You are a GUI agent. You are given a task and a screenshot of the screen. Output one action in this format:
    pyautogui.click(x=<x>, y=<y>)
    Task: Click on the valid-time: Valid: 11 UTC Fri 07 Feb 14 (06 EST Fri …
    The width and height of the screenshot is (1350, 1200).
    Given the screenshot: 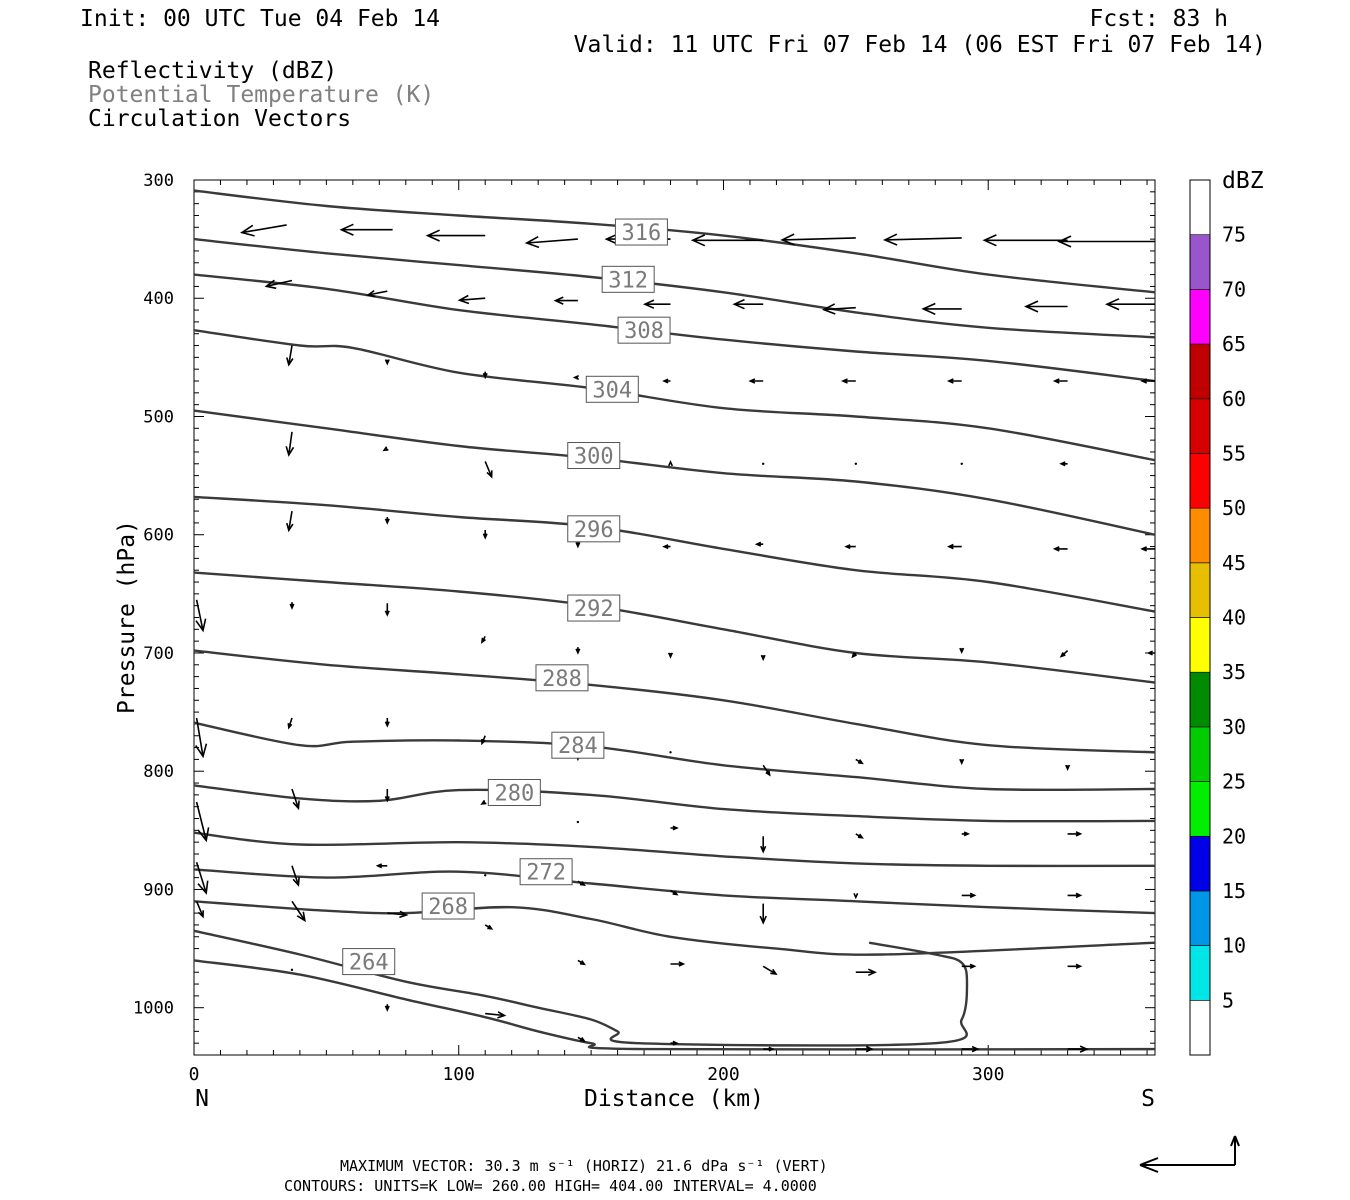 What is the action you would take?
    pyautogui.click(x=920, y=45)
    